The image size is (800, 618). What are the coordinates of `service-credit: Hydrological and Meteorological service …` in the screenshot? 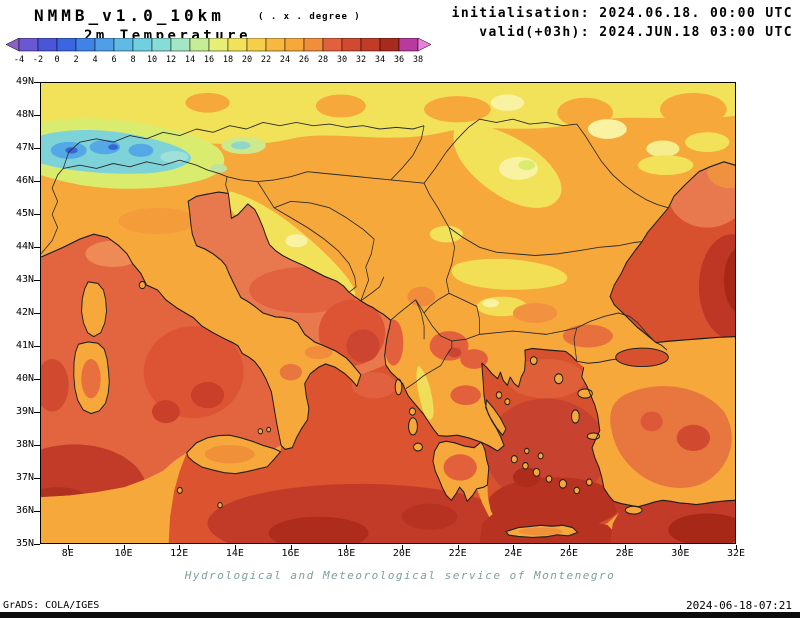 It's located at (400, 575).